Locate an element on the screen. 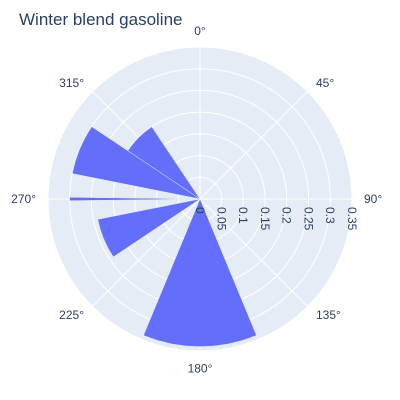 The height and width of the screenshot is (400, 400). angular-tick-label-1: 45° is located at coordinates (325, 83).